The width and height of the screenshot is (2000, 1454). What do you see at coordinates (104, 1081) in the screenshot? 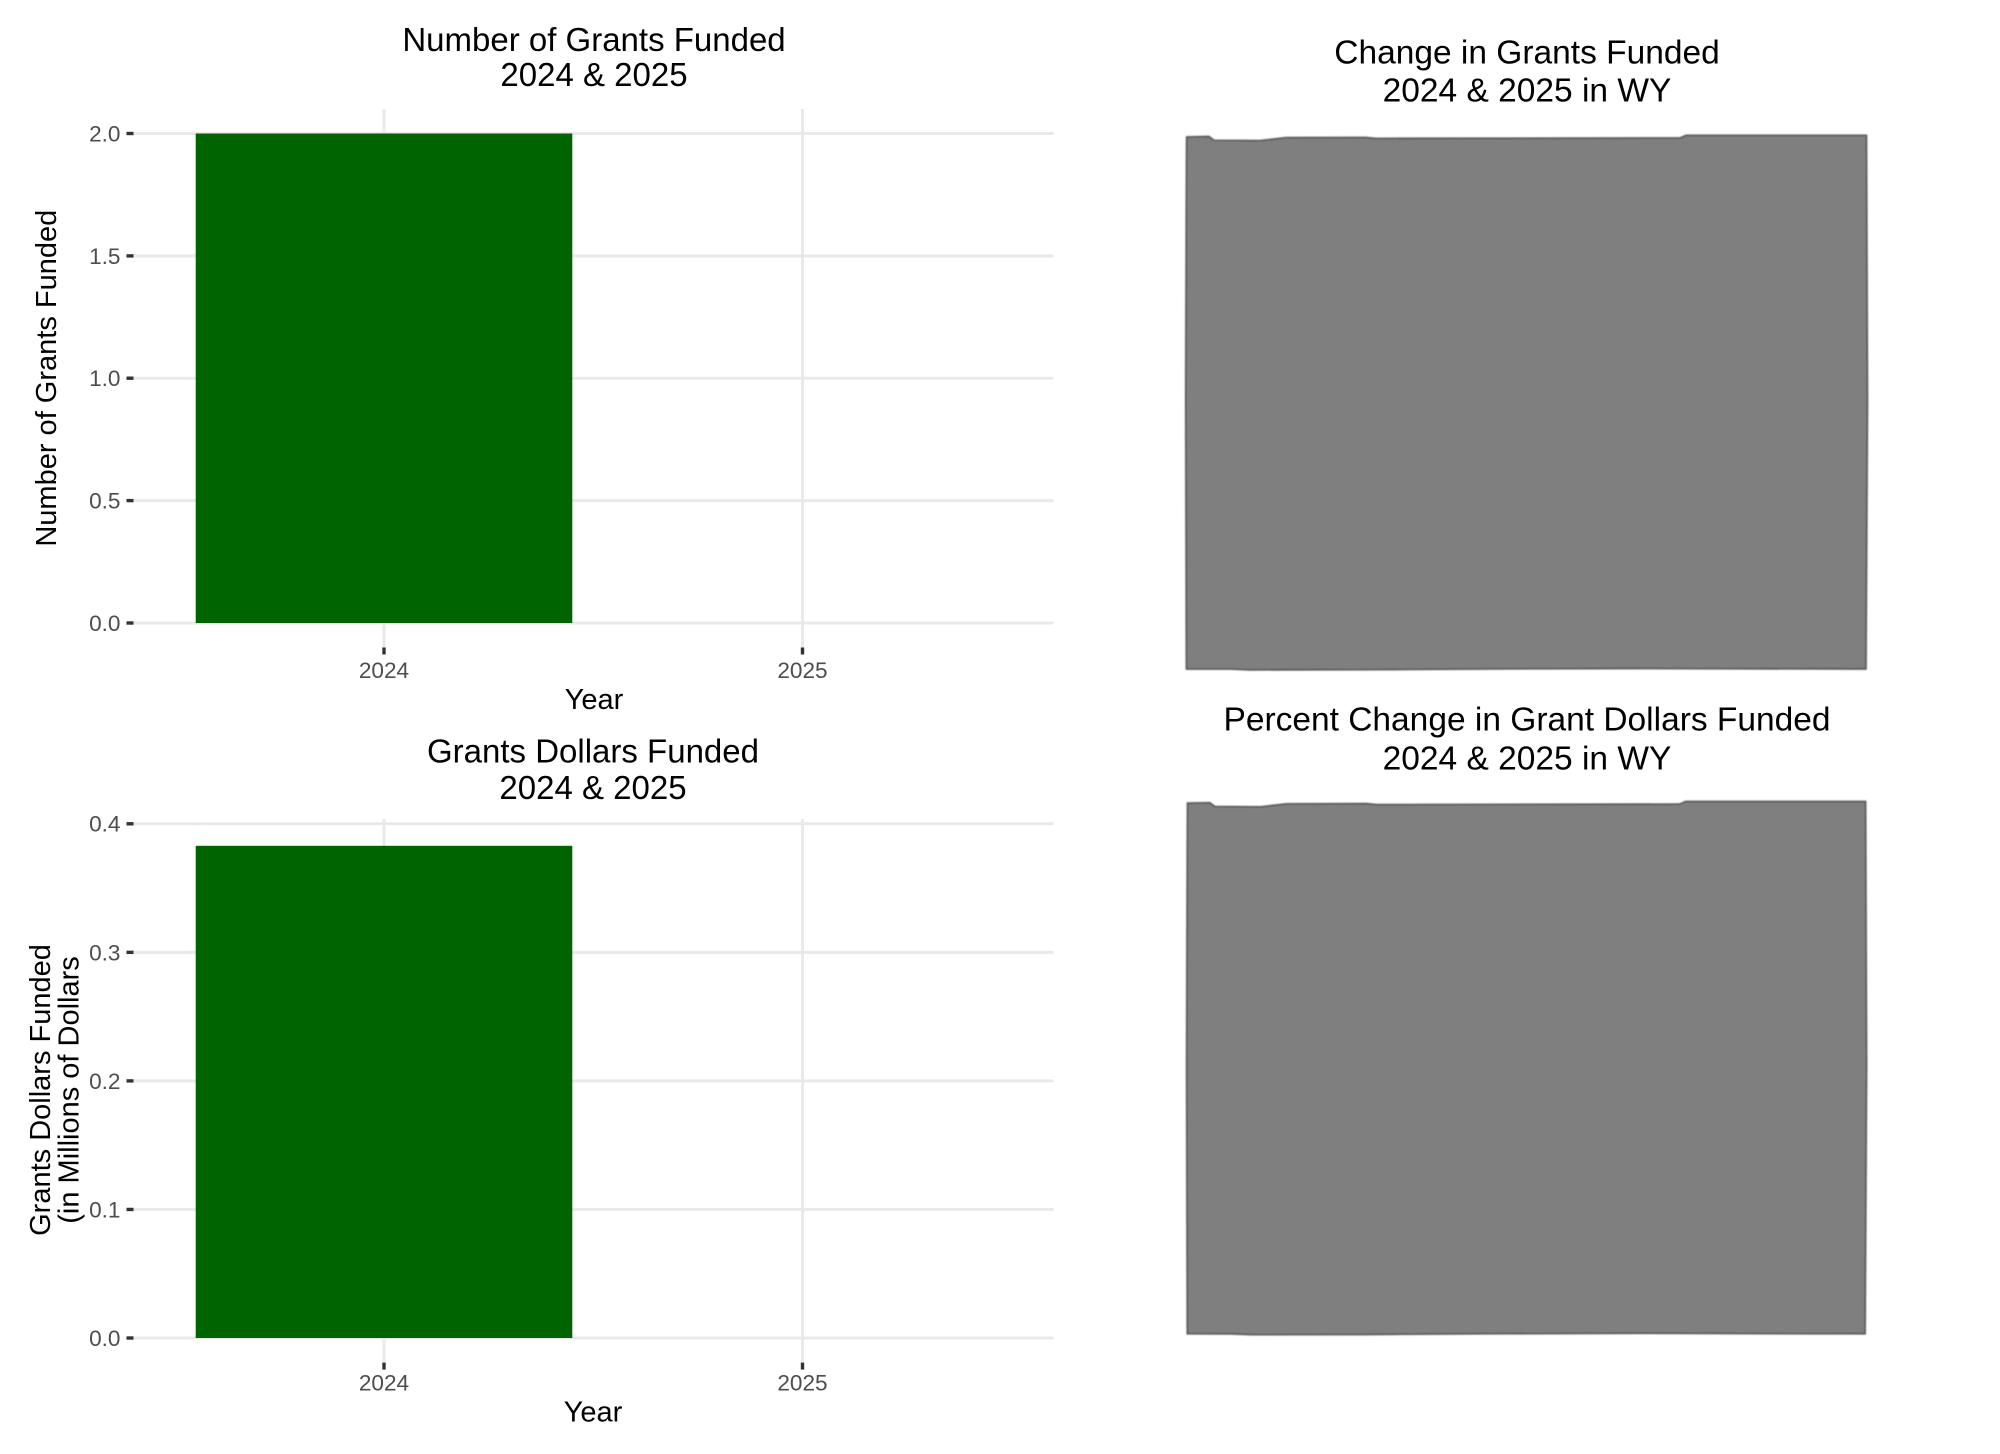
I see `svg-text: 0.2` at bounding box center [104, 1081].